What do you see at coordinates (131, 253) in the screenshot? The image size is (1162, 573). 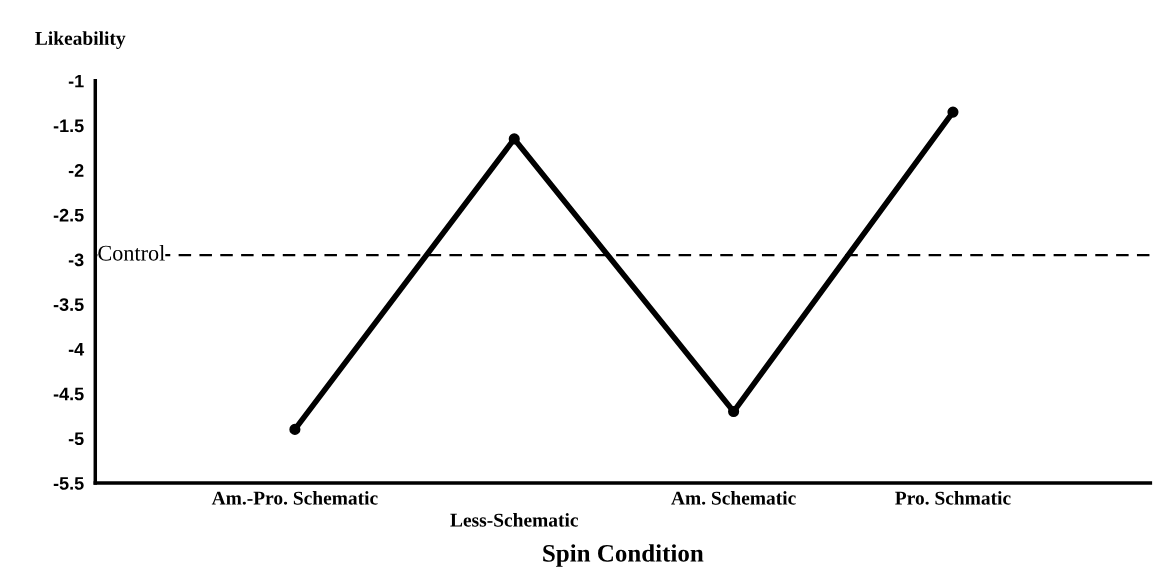 I see `ref-line-label: Control` at bounding box center [131, 253].